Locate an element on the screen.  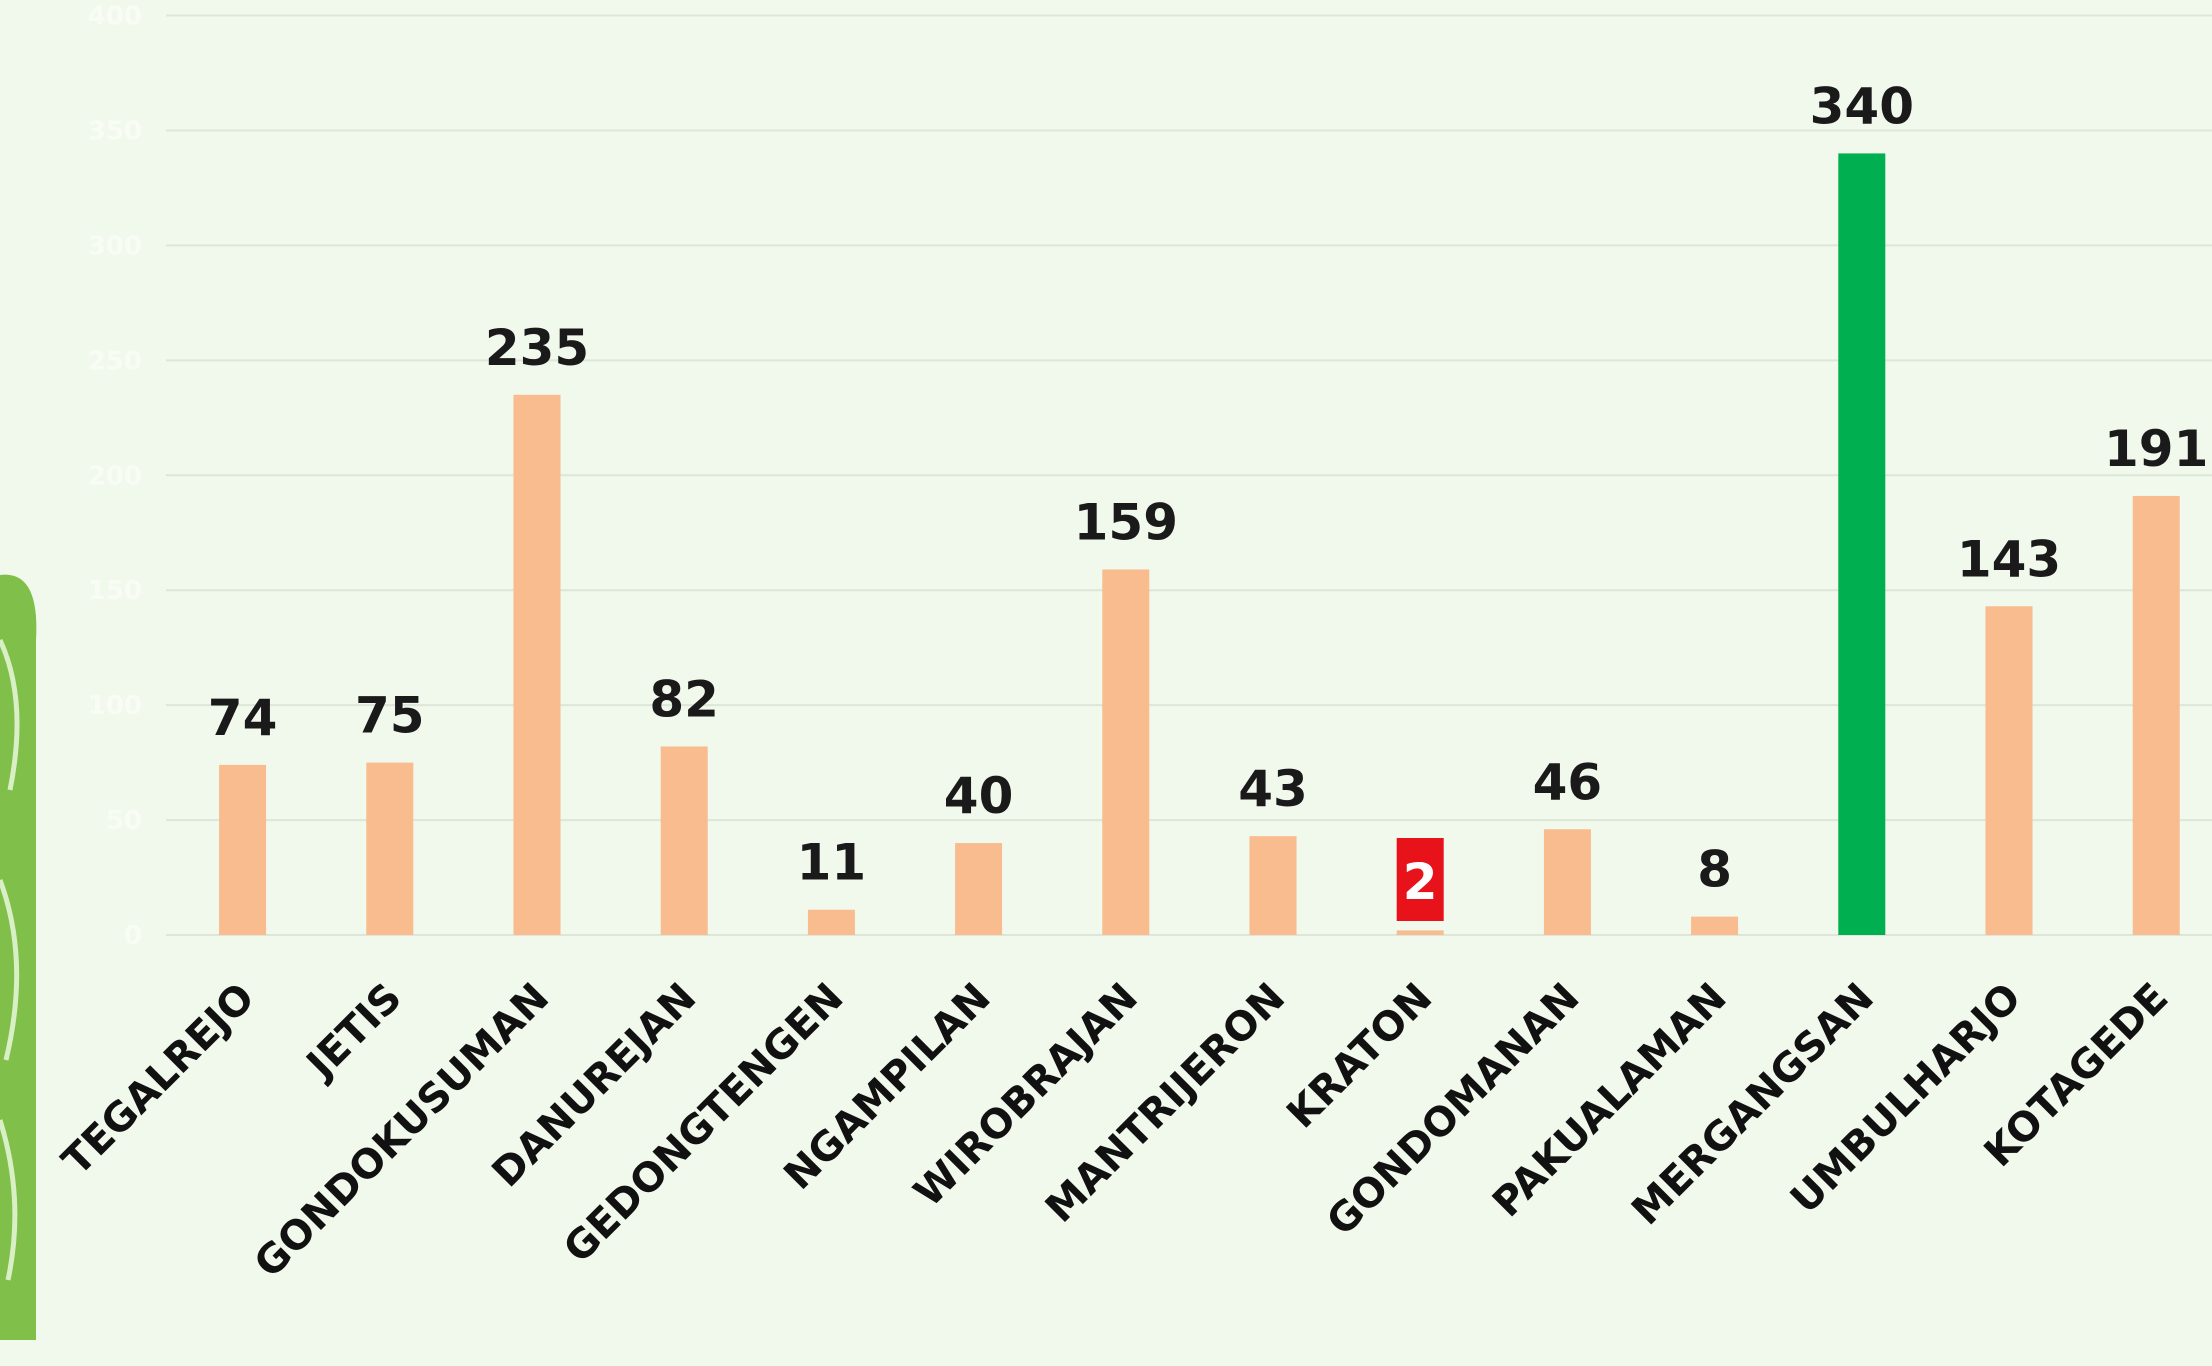
value-label: 2 is located at coordinates (1420, 882).